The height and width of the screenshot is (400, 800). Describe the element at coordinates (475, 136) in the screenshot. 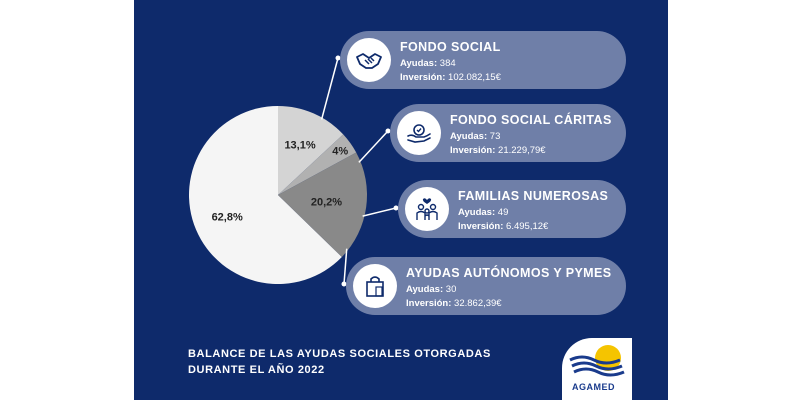

I see `card-ayudas: Ayudas: 73` at that location.